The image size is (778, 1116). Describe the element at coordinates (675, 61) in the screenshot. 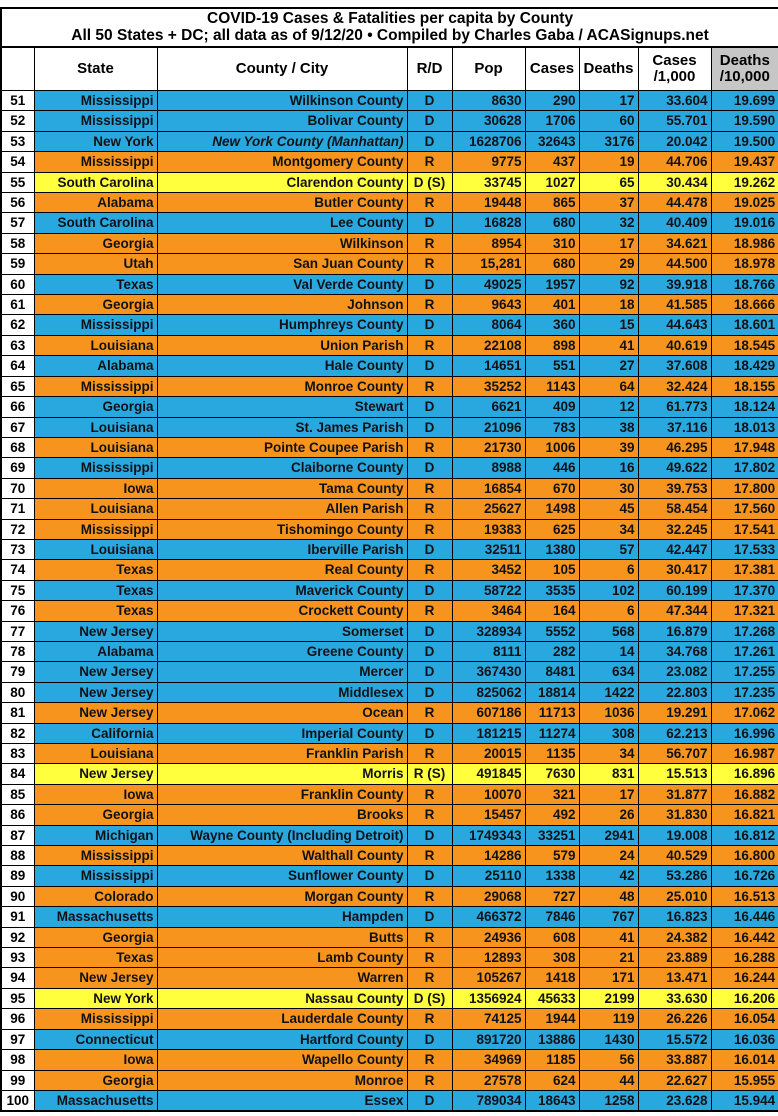

I see `cases-per-1000-header-line1: Cases` at that location.